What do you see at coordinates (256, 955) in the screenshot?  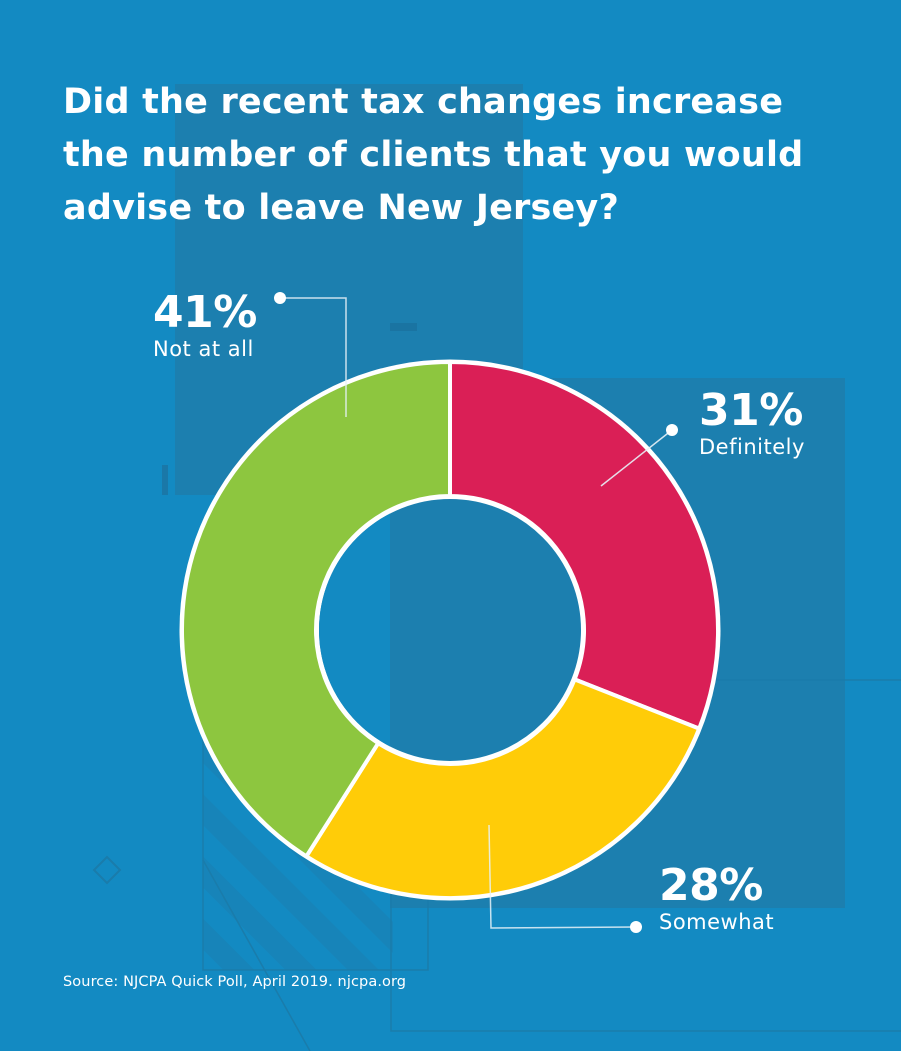 I see `decor-diagonal` at bounding box center [256, 955].